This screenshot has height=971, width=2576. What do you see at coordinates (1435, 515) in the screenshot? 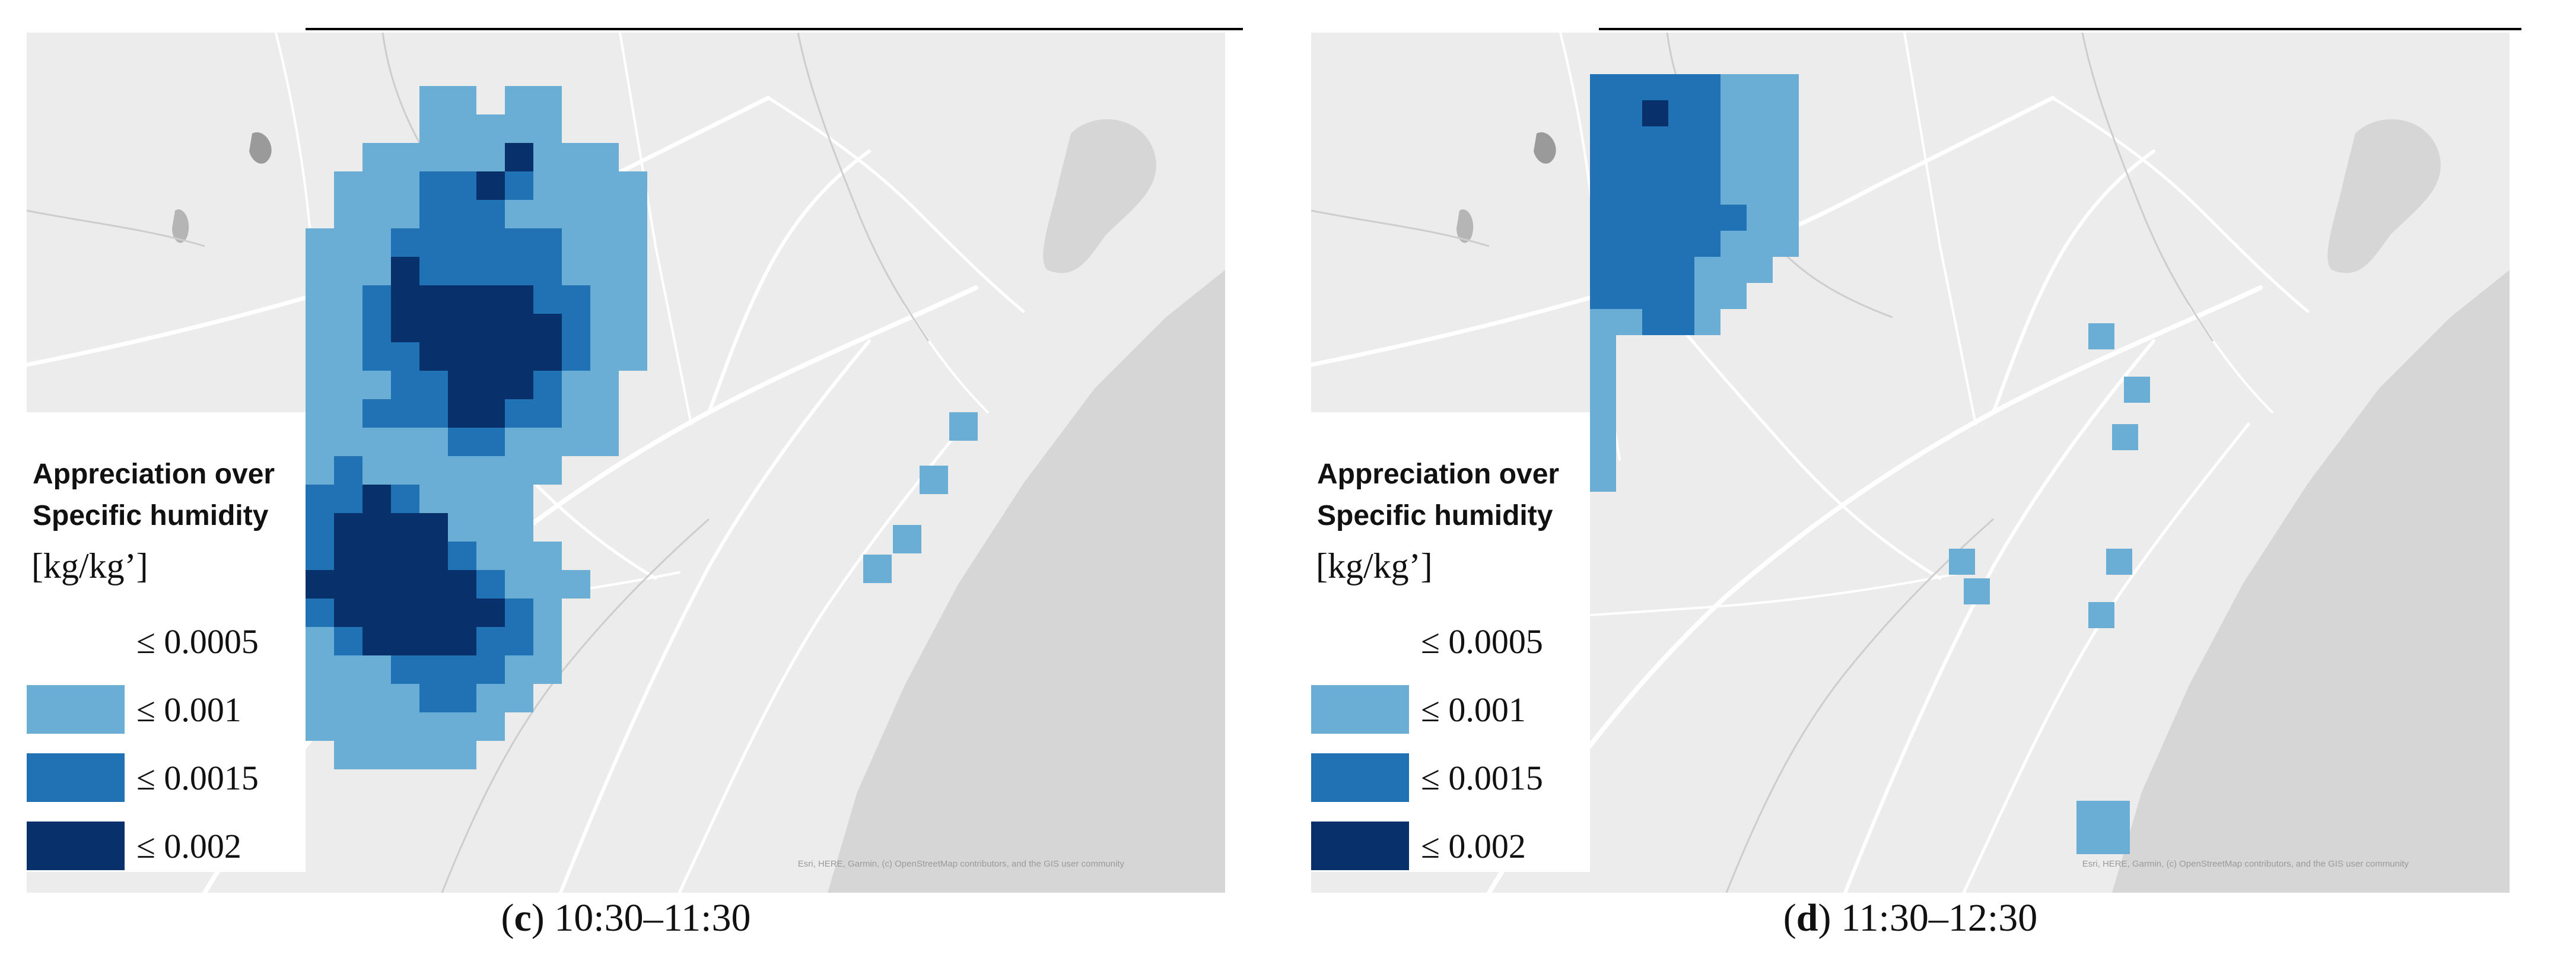
I see `legend-title-line-2: Specific humidity` at bounding box center [1435, 515].